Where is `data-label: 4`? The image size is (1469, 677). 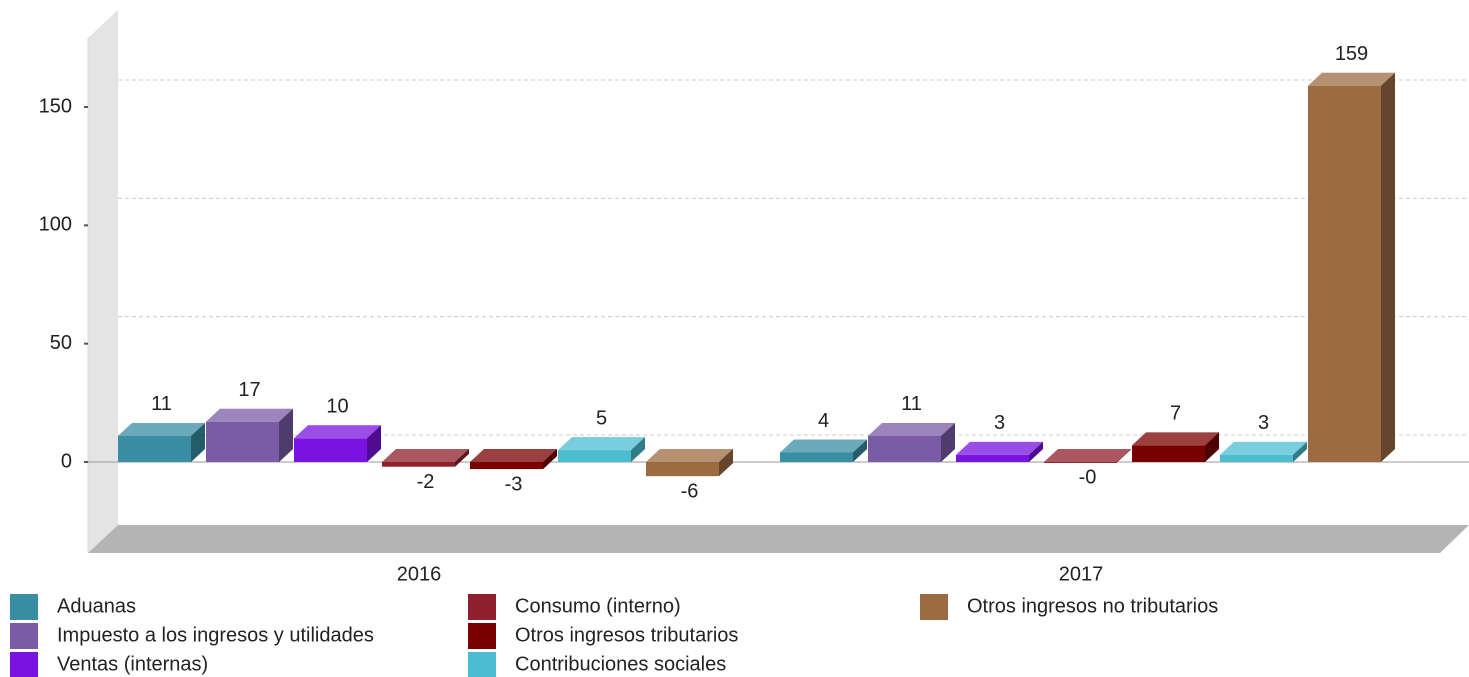 data-label: 4 is located at coordinates (823, 421).